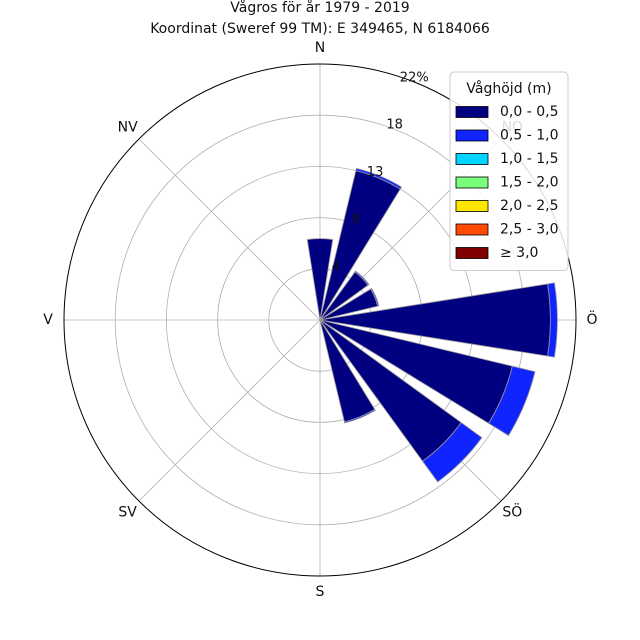 The image size is (640, 640). What do you see at coordinates (519, 253) in the screenshot?
I see `legend-entry: ≥ 3,0` at bounding box center [519, 253].